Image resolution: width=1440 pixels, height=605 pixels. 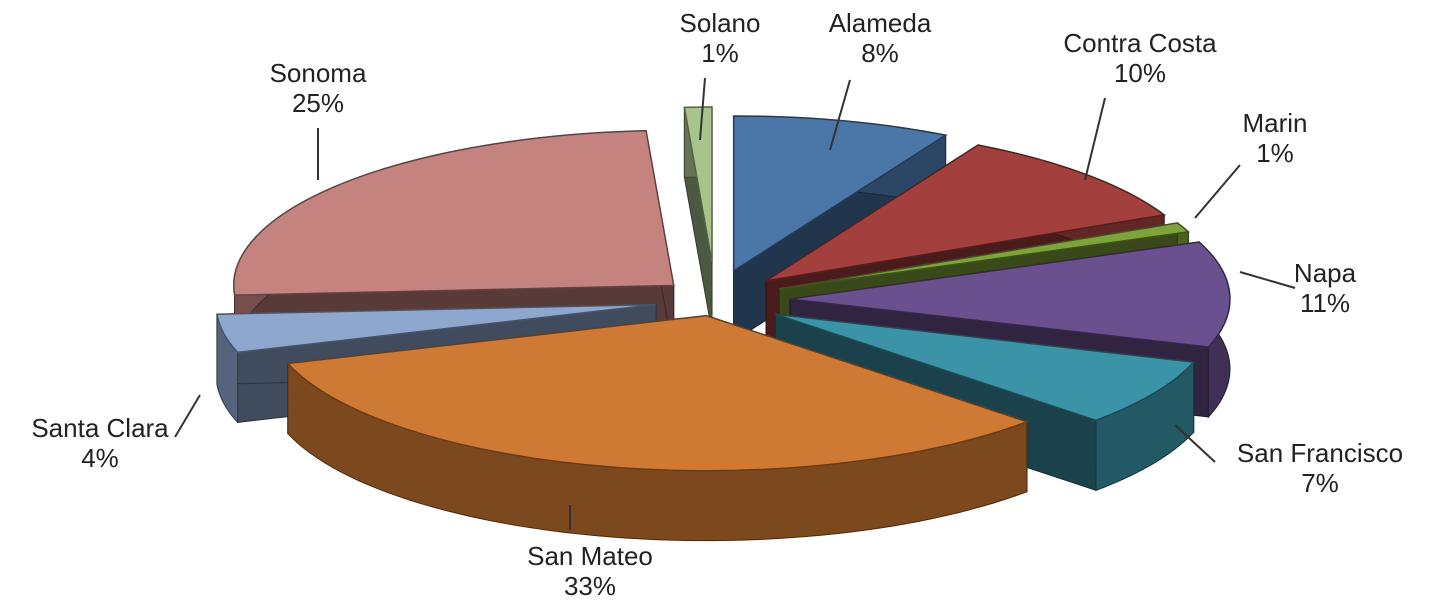 I want to click on santa-clara-value-label: 4%, so click(x=100, y=458).